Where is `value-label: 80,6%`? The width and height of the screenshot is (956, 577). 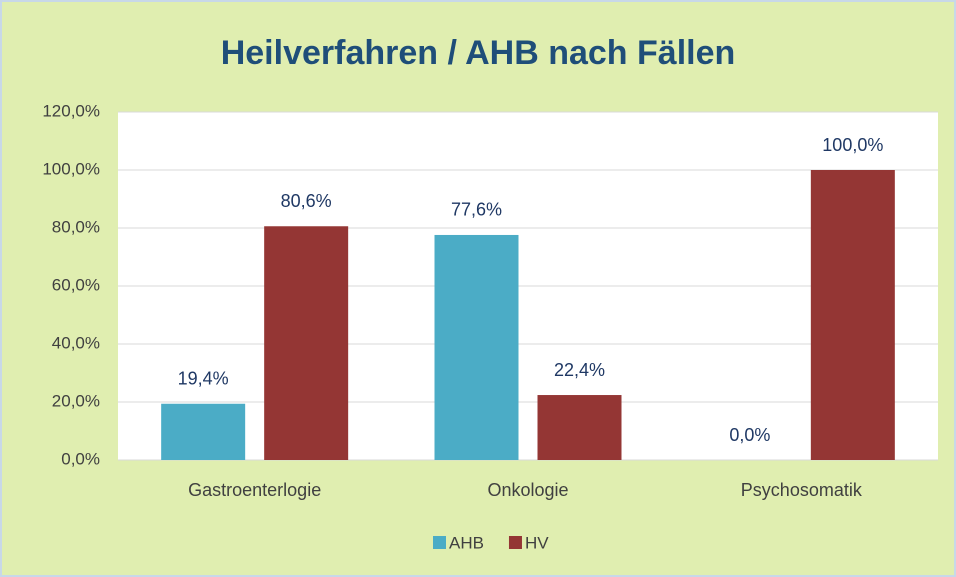
value-label: 80,6% is located at coordinates (306, 201).